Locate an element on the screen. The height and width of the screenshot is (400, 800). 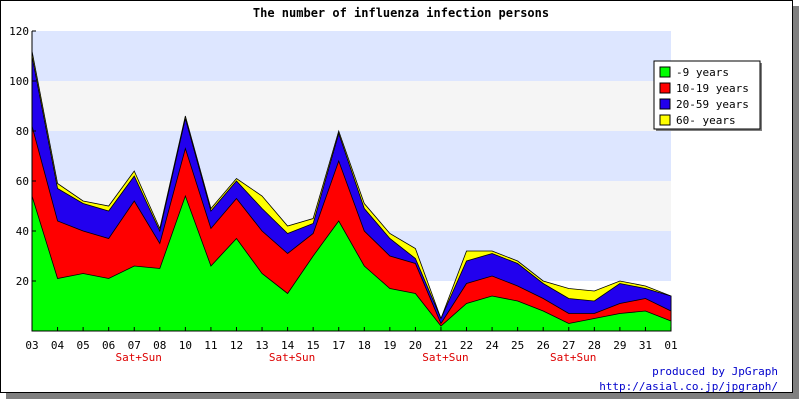
legend-label: -9 years is located at coordinates (702, 72).